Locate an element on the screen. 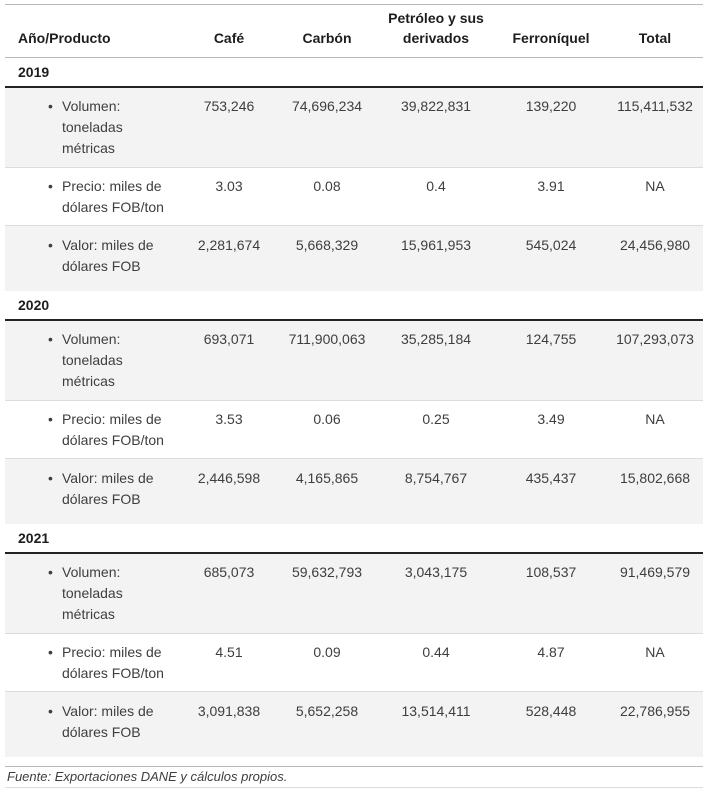  column-header: Total is located at coordinates (655, 31).